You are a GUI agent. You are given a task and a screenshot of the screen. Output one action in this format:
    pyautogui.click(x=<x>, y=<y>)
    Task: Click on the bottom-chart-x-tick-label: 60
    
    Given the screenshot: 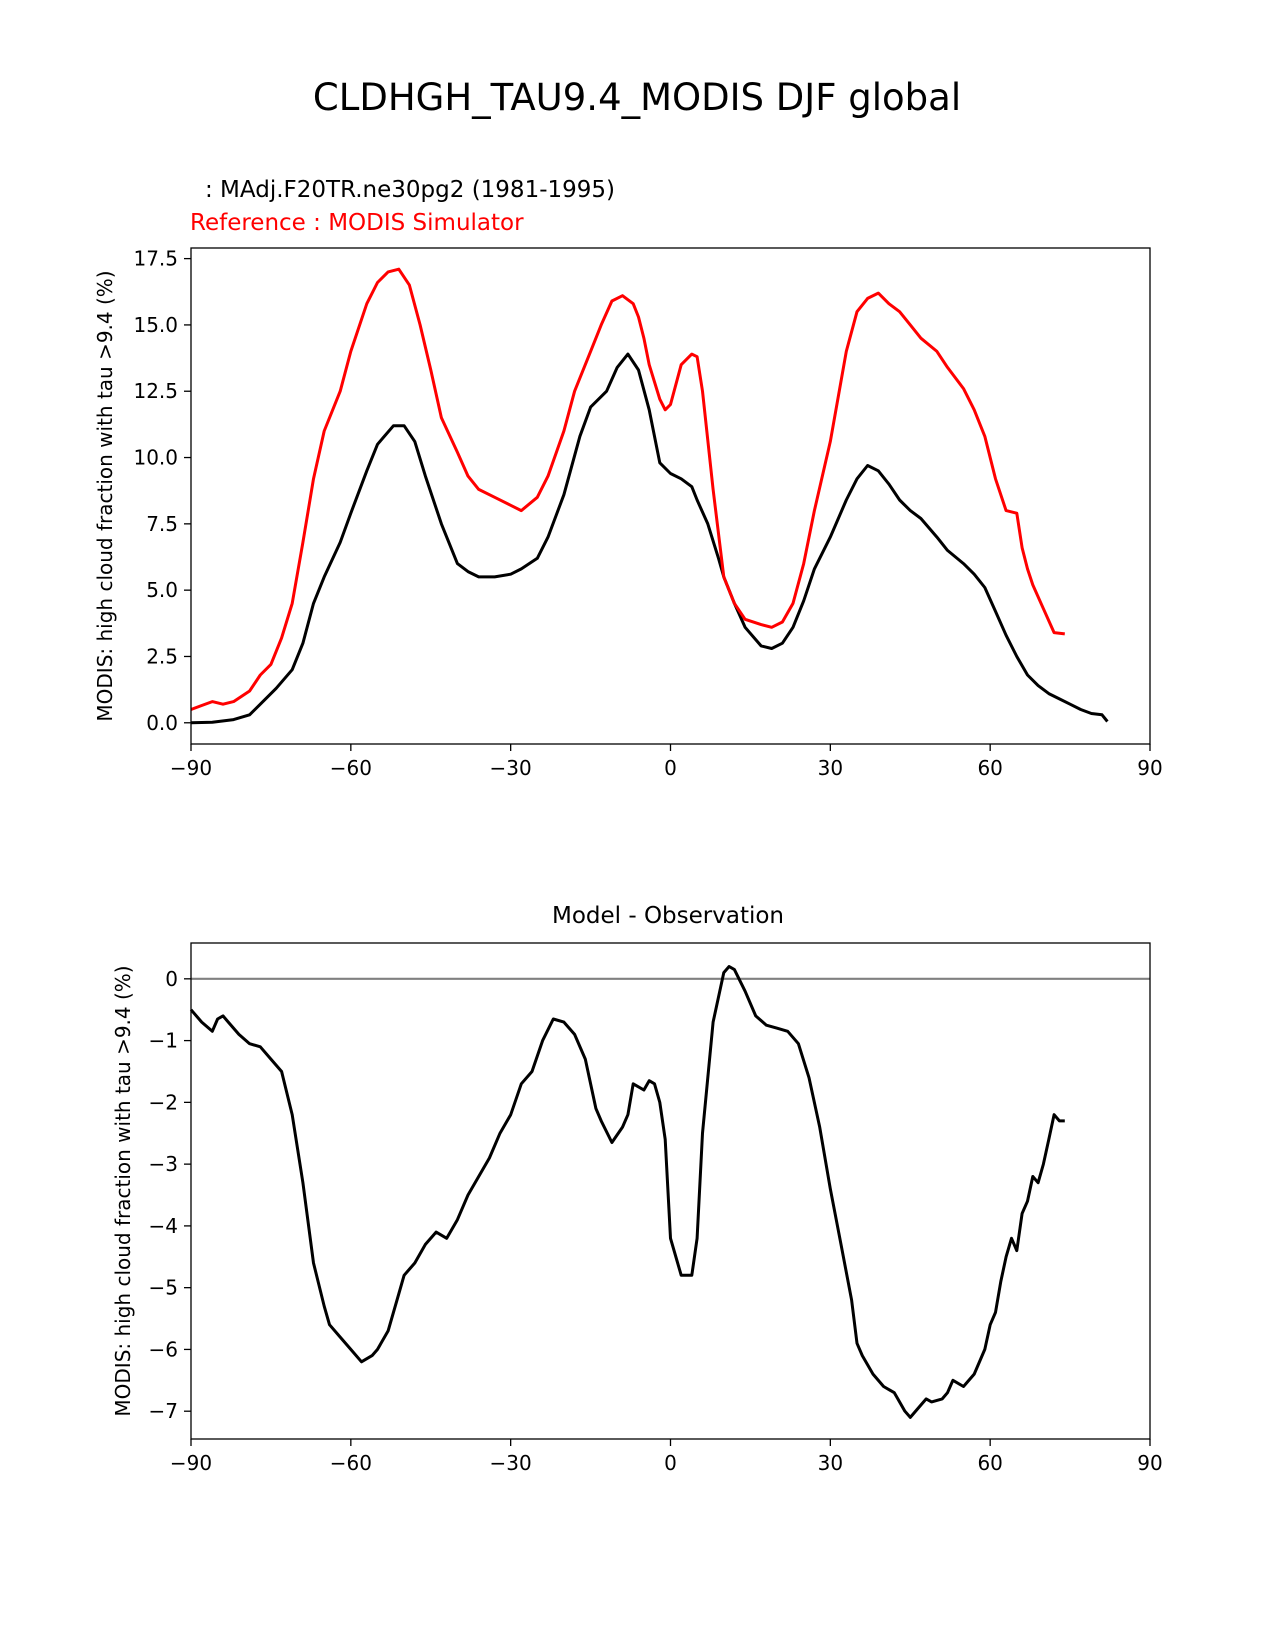 What is the action you would take?
    pyautogui.click(x=989, y=1463)
    